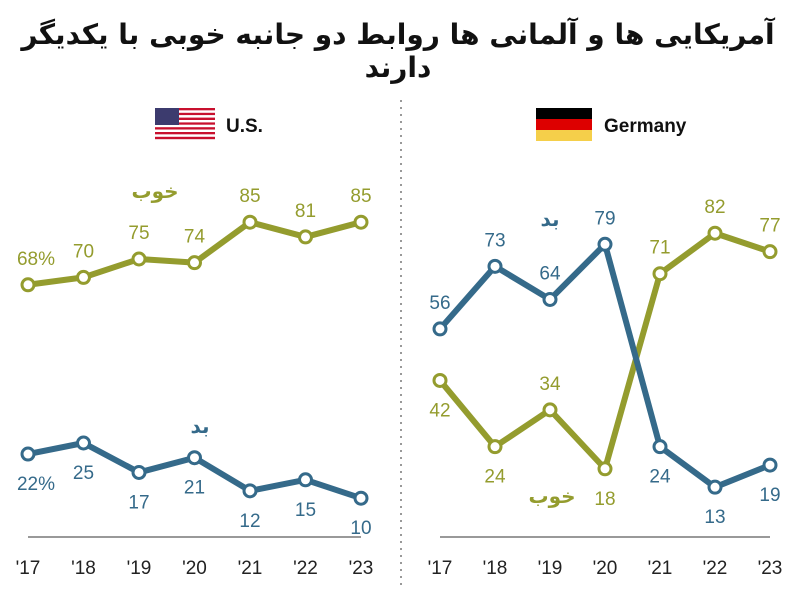 This screenshot has width=796, height=598. Describe the element at coordinates (83, 473) in the screenshot. I see `data-label-bad: 25` at that location.